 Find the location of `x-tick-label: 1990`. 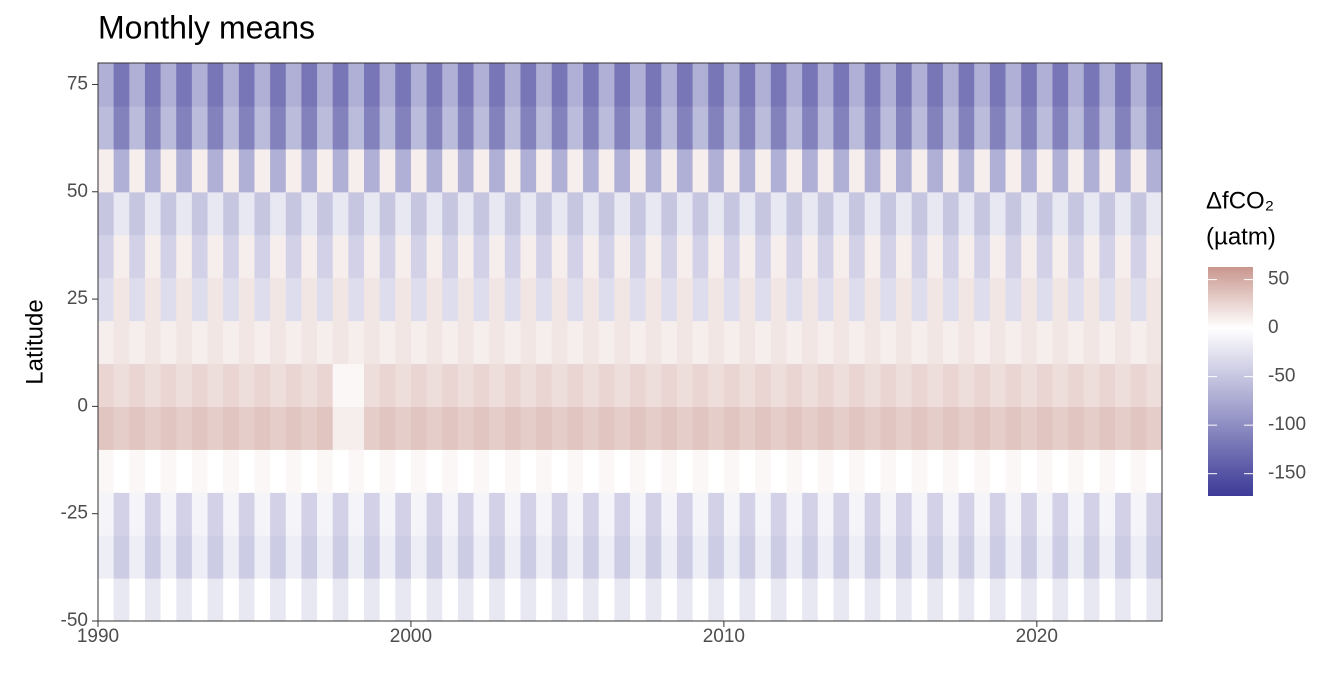

x-tick-label: 1990 is located at coordinates (98, 636).